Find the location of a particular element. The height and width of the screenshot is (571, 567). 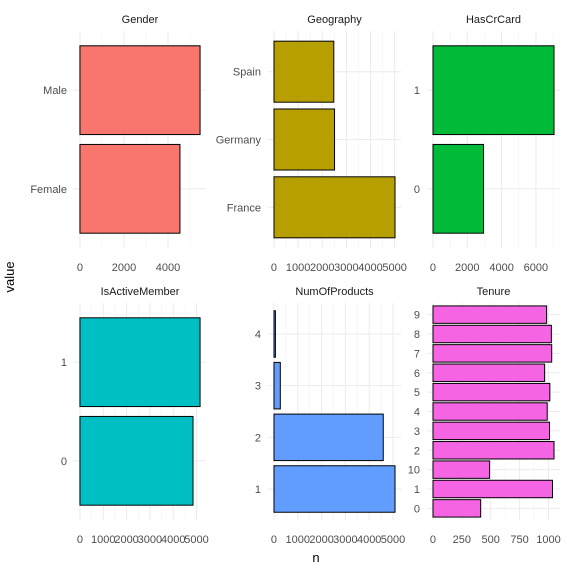

bar-geography-spain is located at coordinates (304, 71).